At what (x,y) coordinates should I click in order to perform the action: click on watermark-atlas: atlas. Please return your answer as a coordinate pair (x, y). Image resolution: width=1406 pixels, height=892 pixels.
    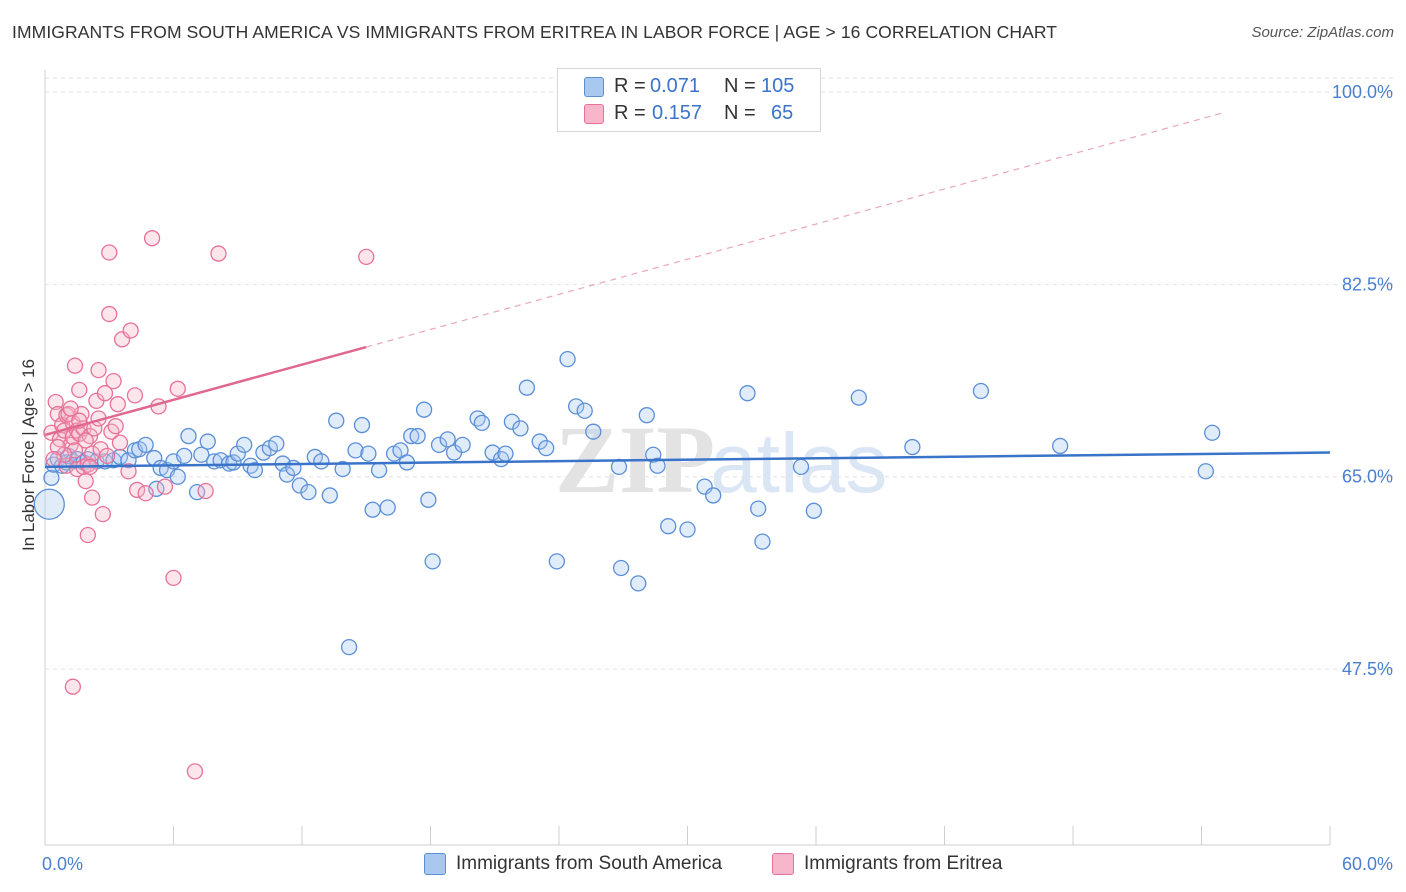
    Looking at the image, I should click on (798, 463).